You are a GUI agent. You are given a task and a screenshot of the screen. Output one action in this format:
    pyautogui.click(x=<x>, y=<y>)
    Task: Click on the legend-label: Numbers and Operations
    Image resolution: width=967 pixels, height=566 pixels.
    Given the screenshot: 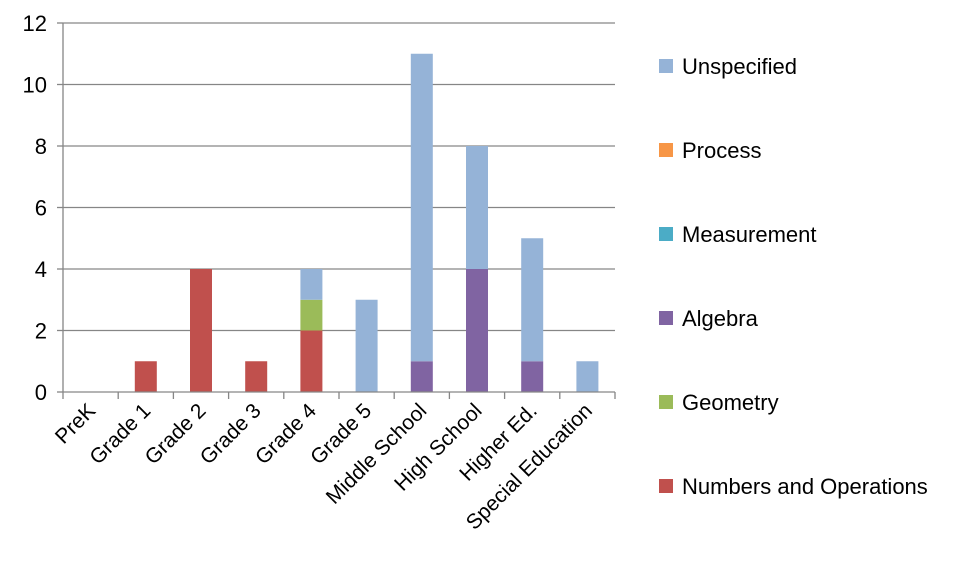 What is the action you would take?
    pyautogui.click(x=805, y=486)
    